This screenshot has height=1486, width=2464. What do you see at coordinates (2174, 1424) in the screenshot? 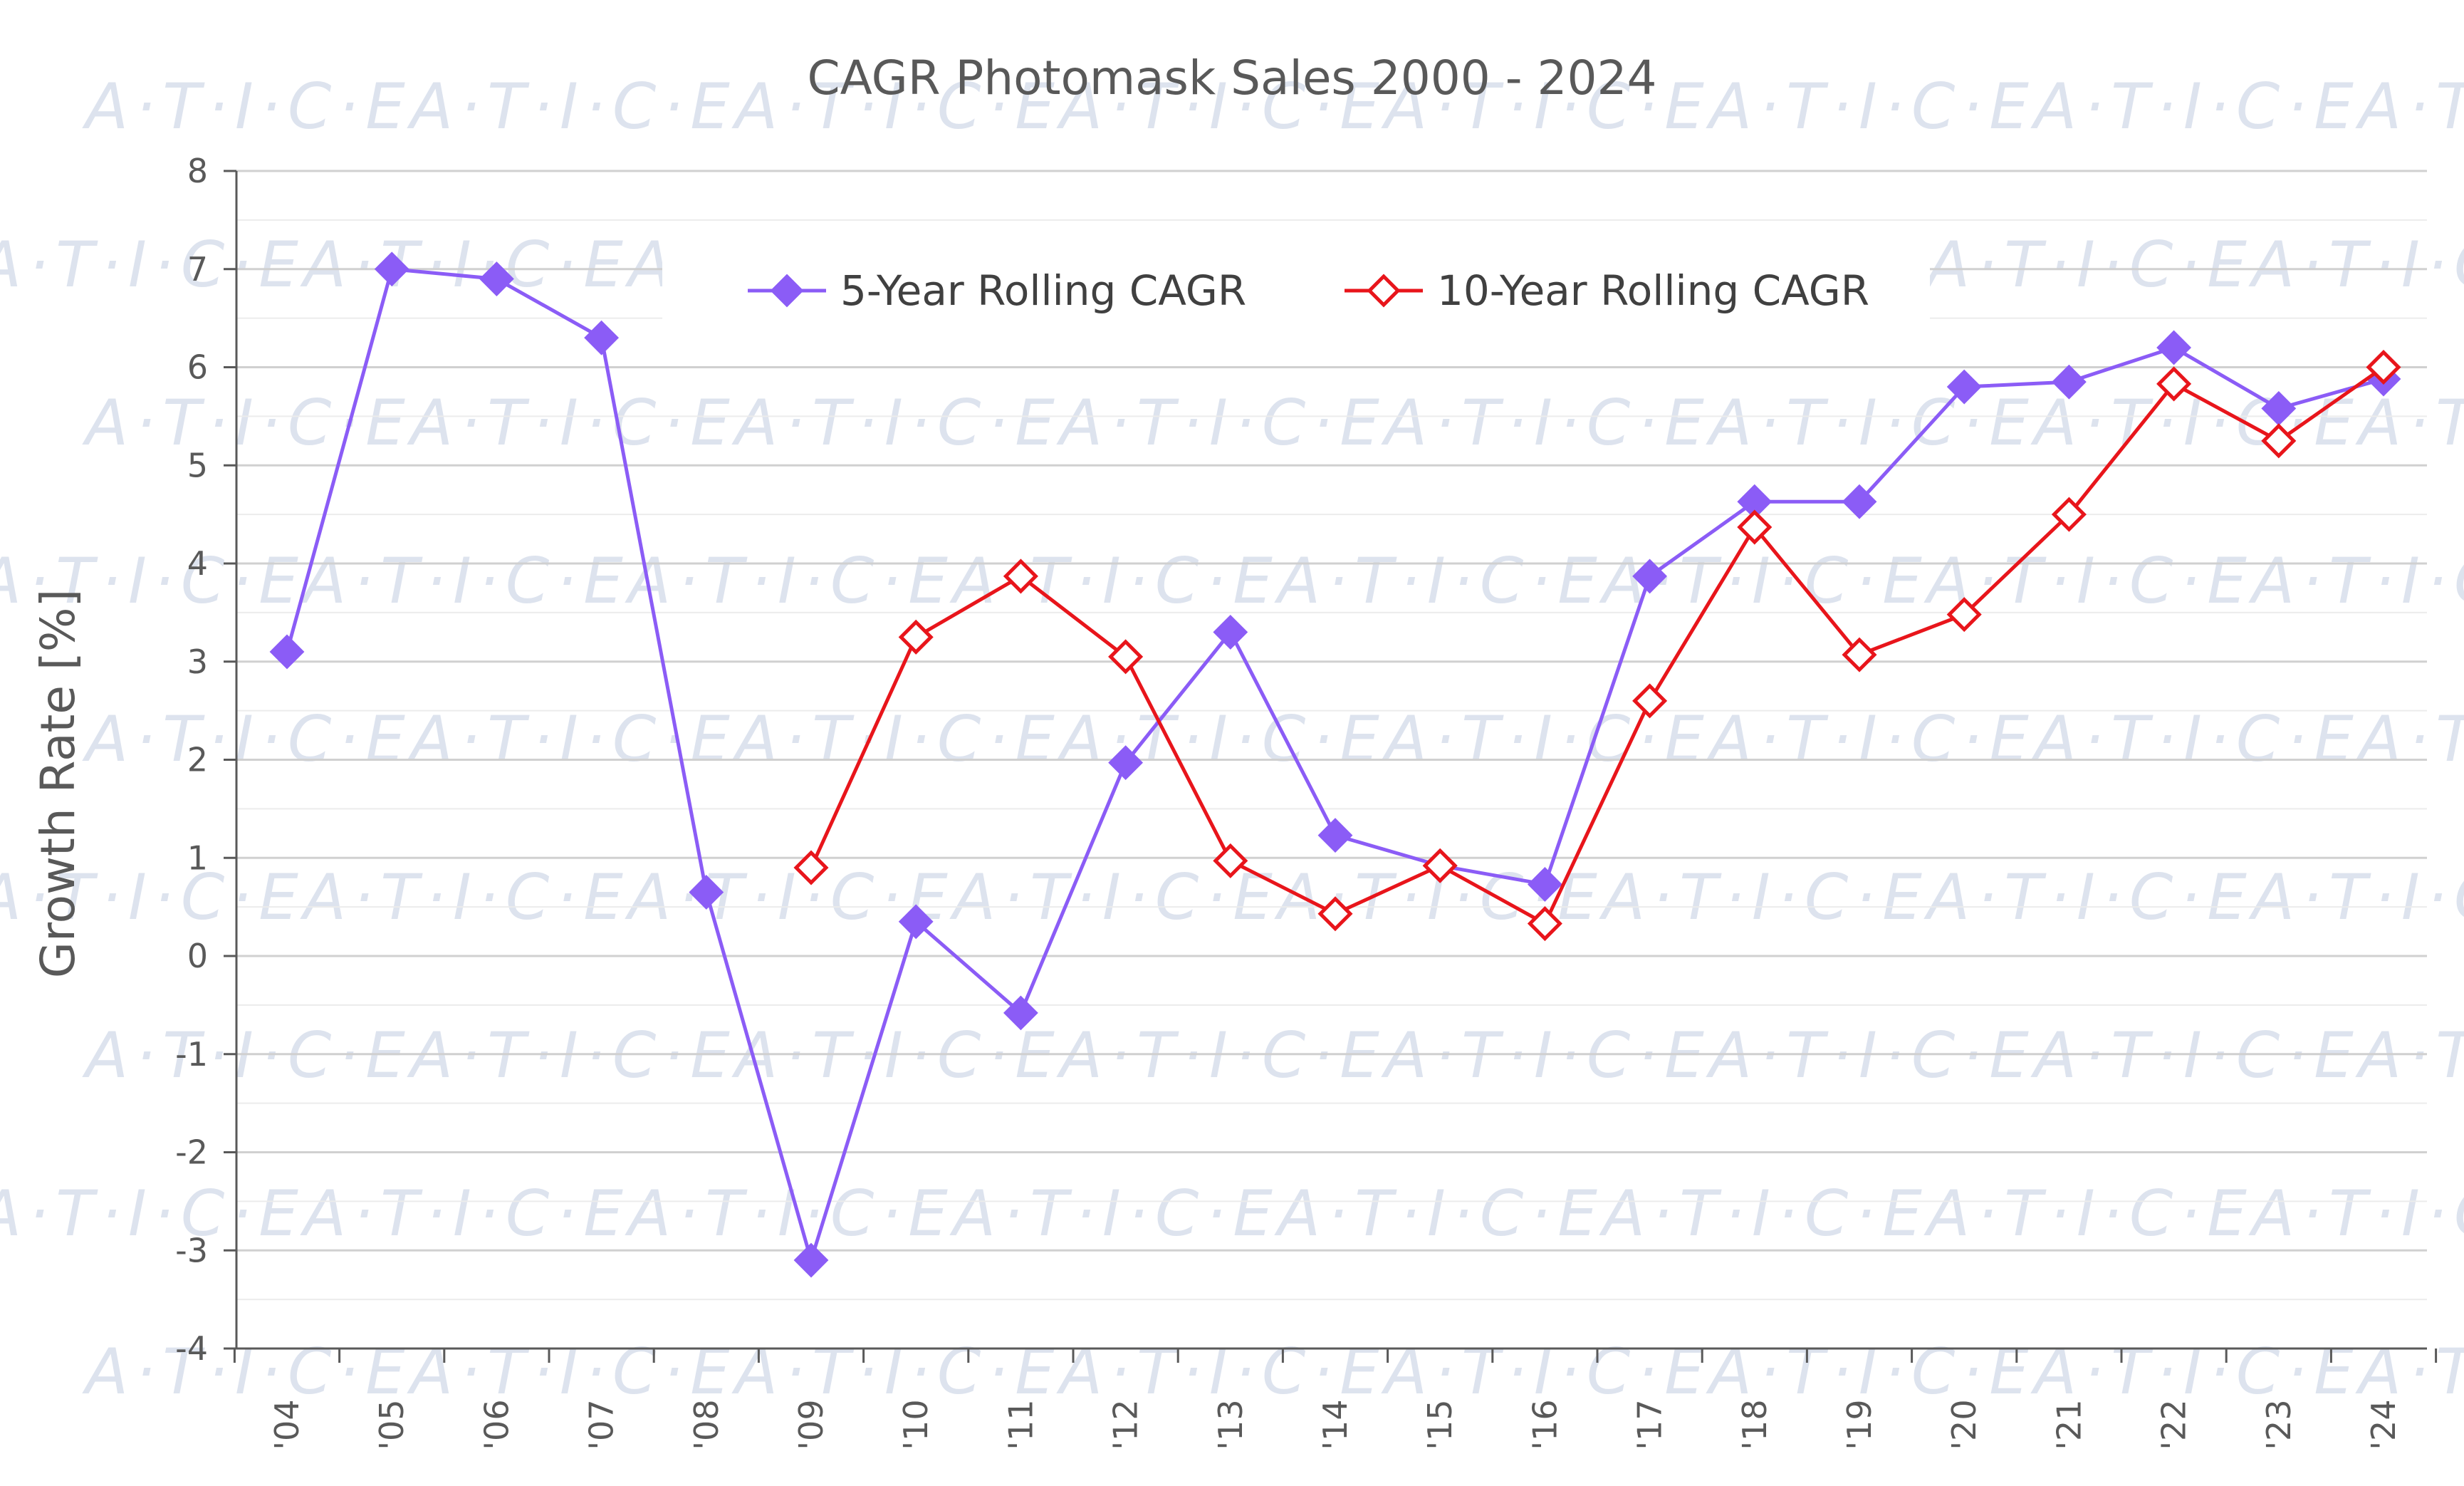
I see `x-tick-label: '22` at bounding box center [2174, 1424].